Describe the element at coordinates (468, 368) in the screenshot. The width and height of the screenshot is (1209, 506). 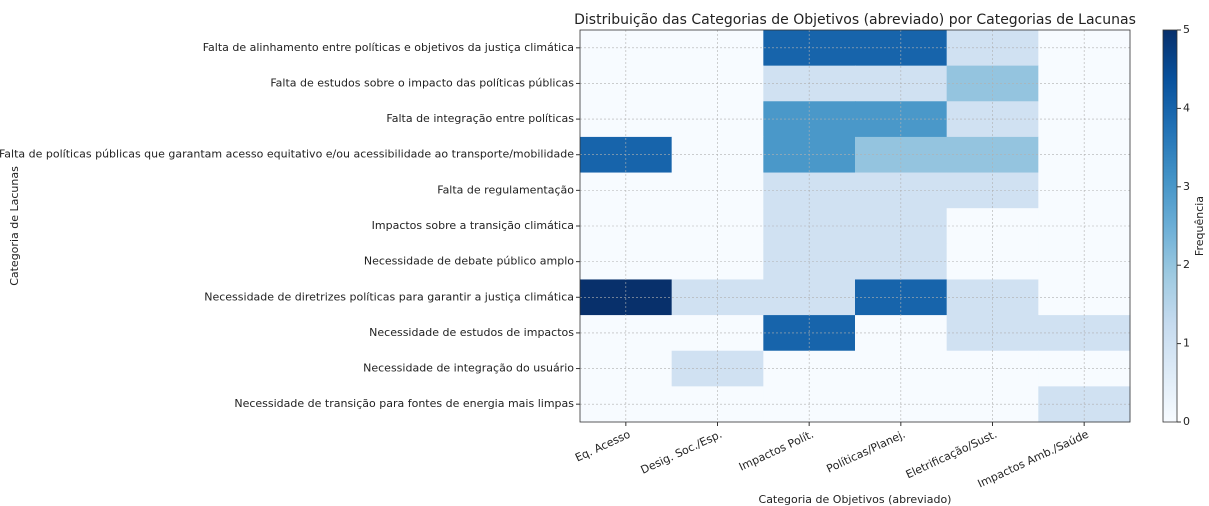
I see `y-tick-label: Necessidade de integração do usuário` at that location.